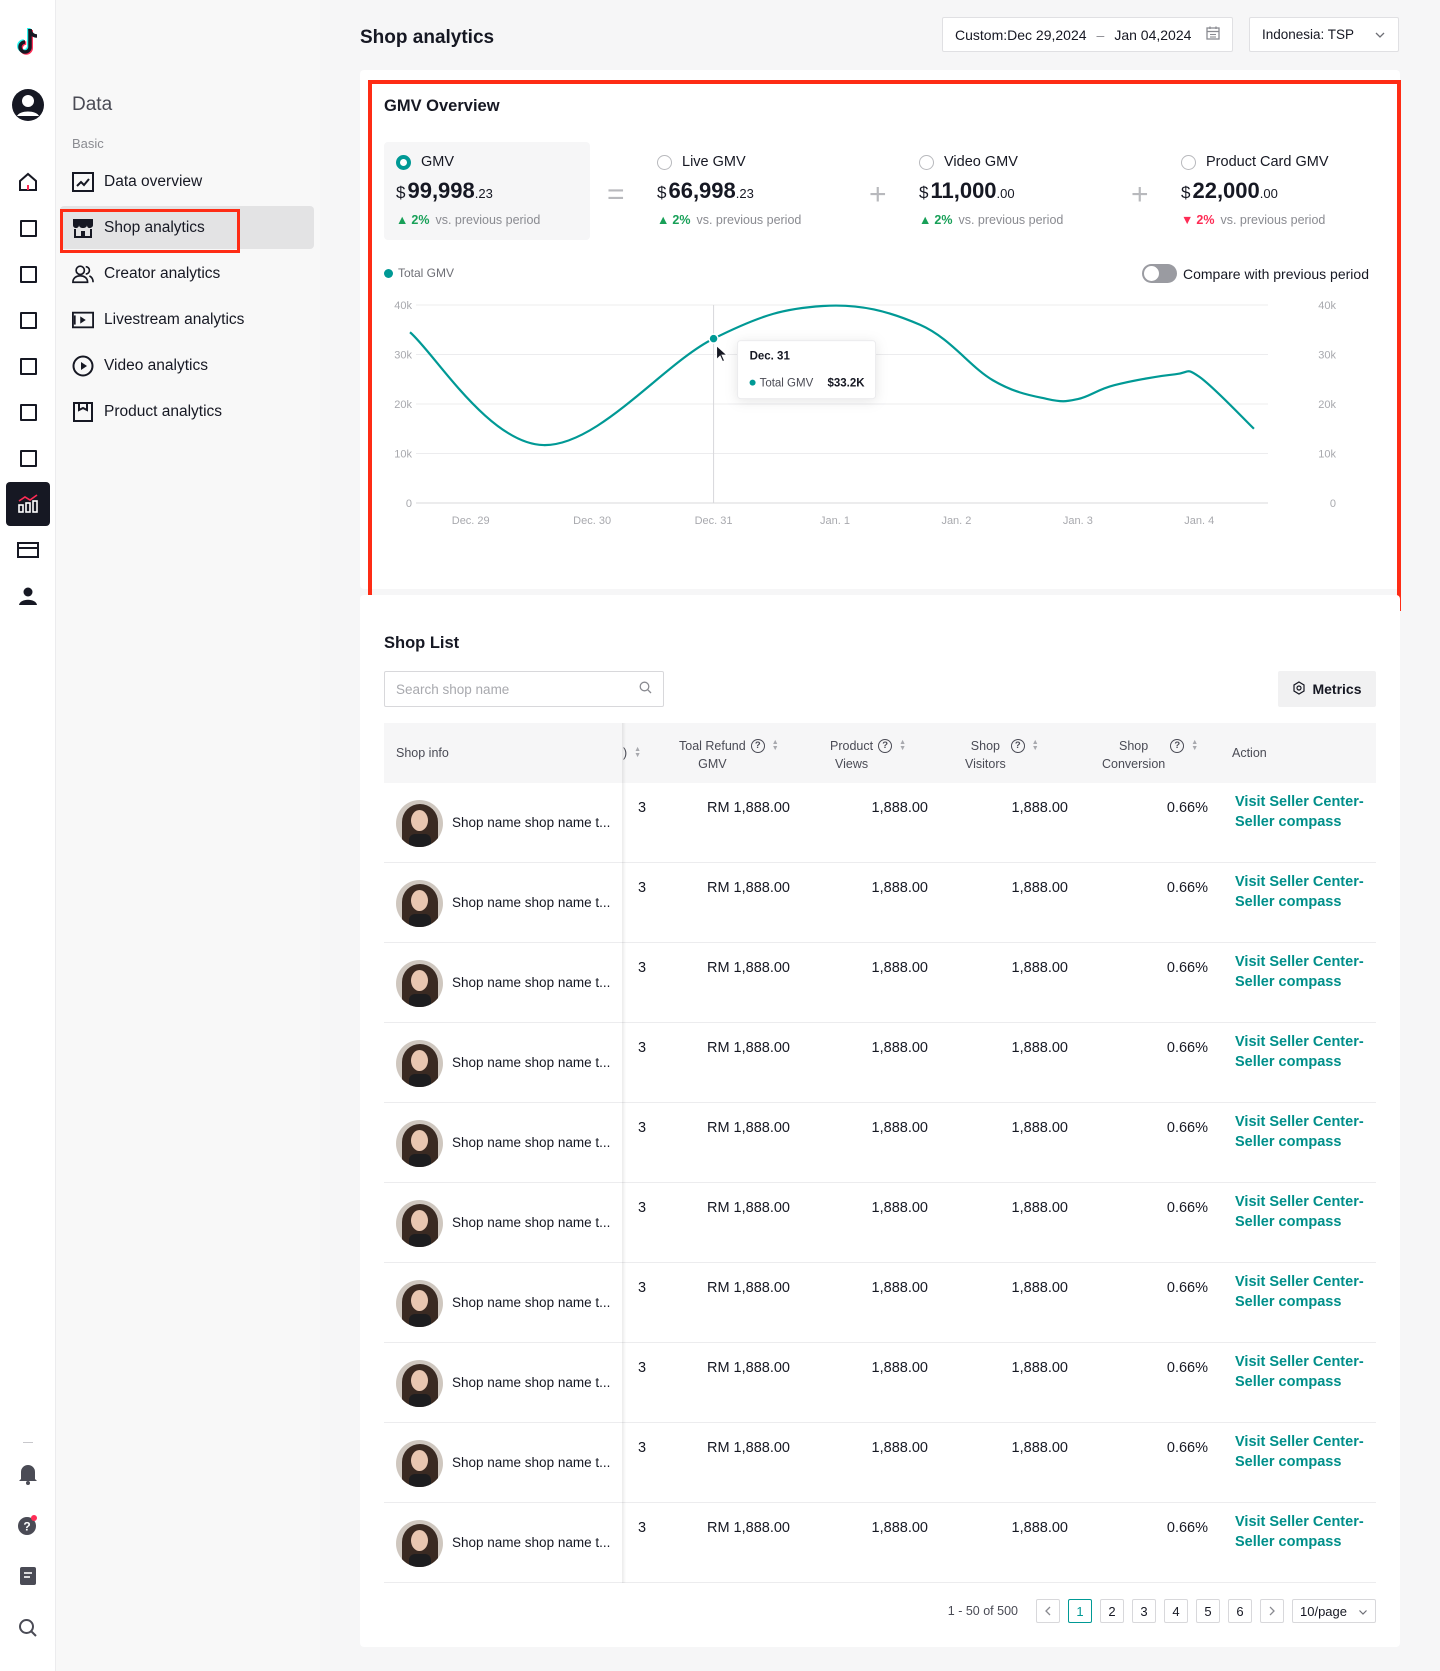 The height and width of the screenshot is (1671, 1440). What do you see at coordinates (1087, 34) in the screenshot?
I see `date-range-picker: Custom:Dec 29,2024 – Jan 04,2024` at bounding box center [1087, 34].